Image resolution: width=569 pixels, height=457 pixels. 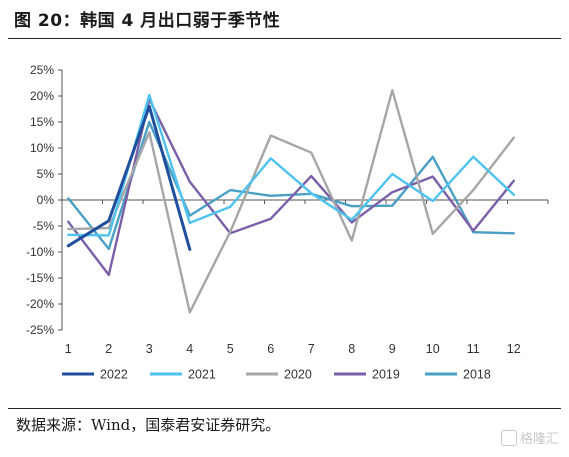 I want to click on y-tick-label: 25%, so click(x=42, y=70).